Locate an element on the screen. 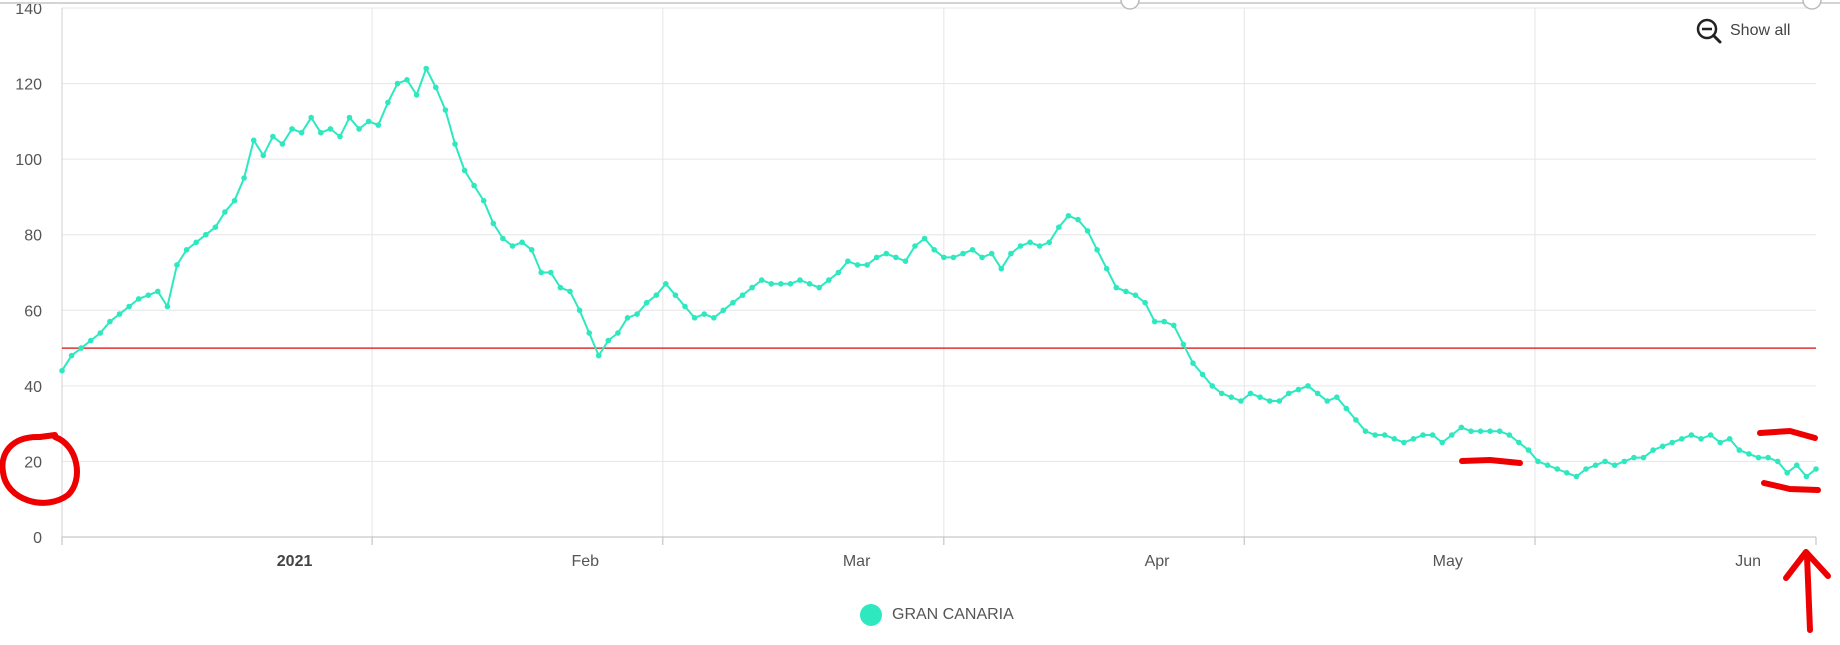 Image resolution: width=1840 pixels, height=645 pixels. navigator-handle is located at coordinates (1812, 5).